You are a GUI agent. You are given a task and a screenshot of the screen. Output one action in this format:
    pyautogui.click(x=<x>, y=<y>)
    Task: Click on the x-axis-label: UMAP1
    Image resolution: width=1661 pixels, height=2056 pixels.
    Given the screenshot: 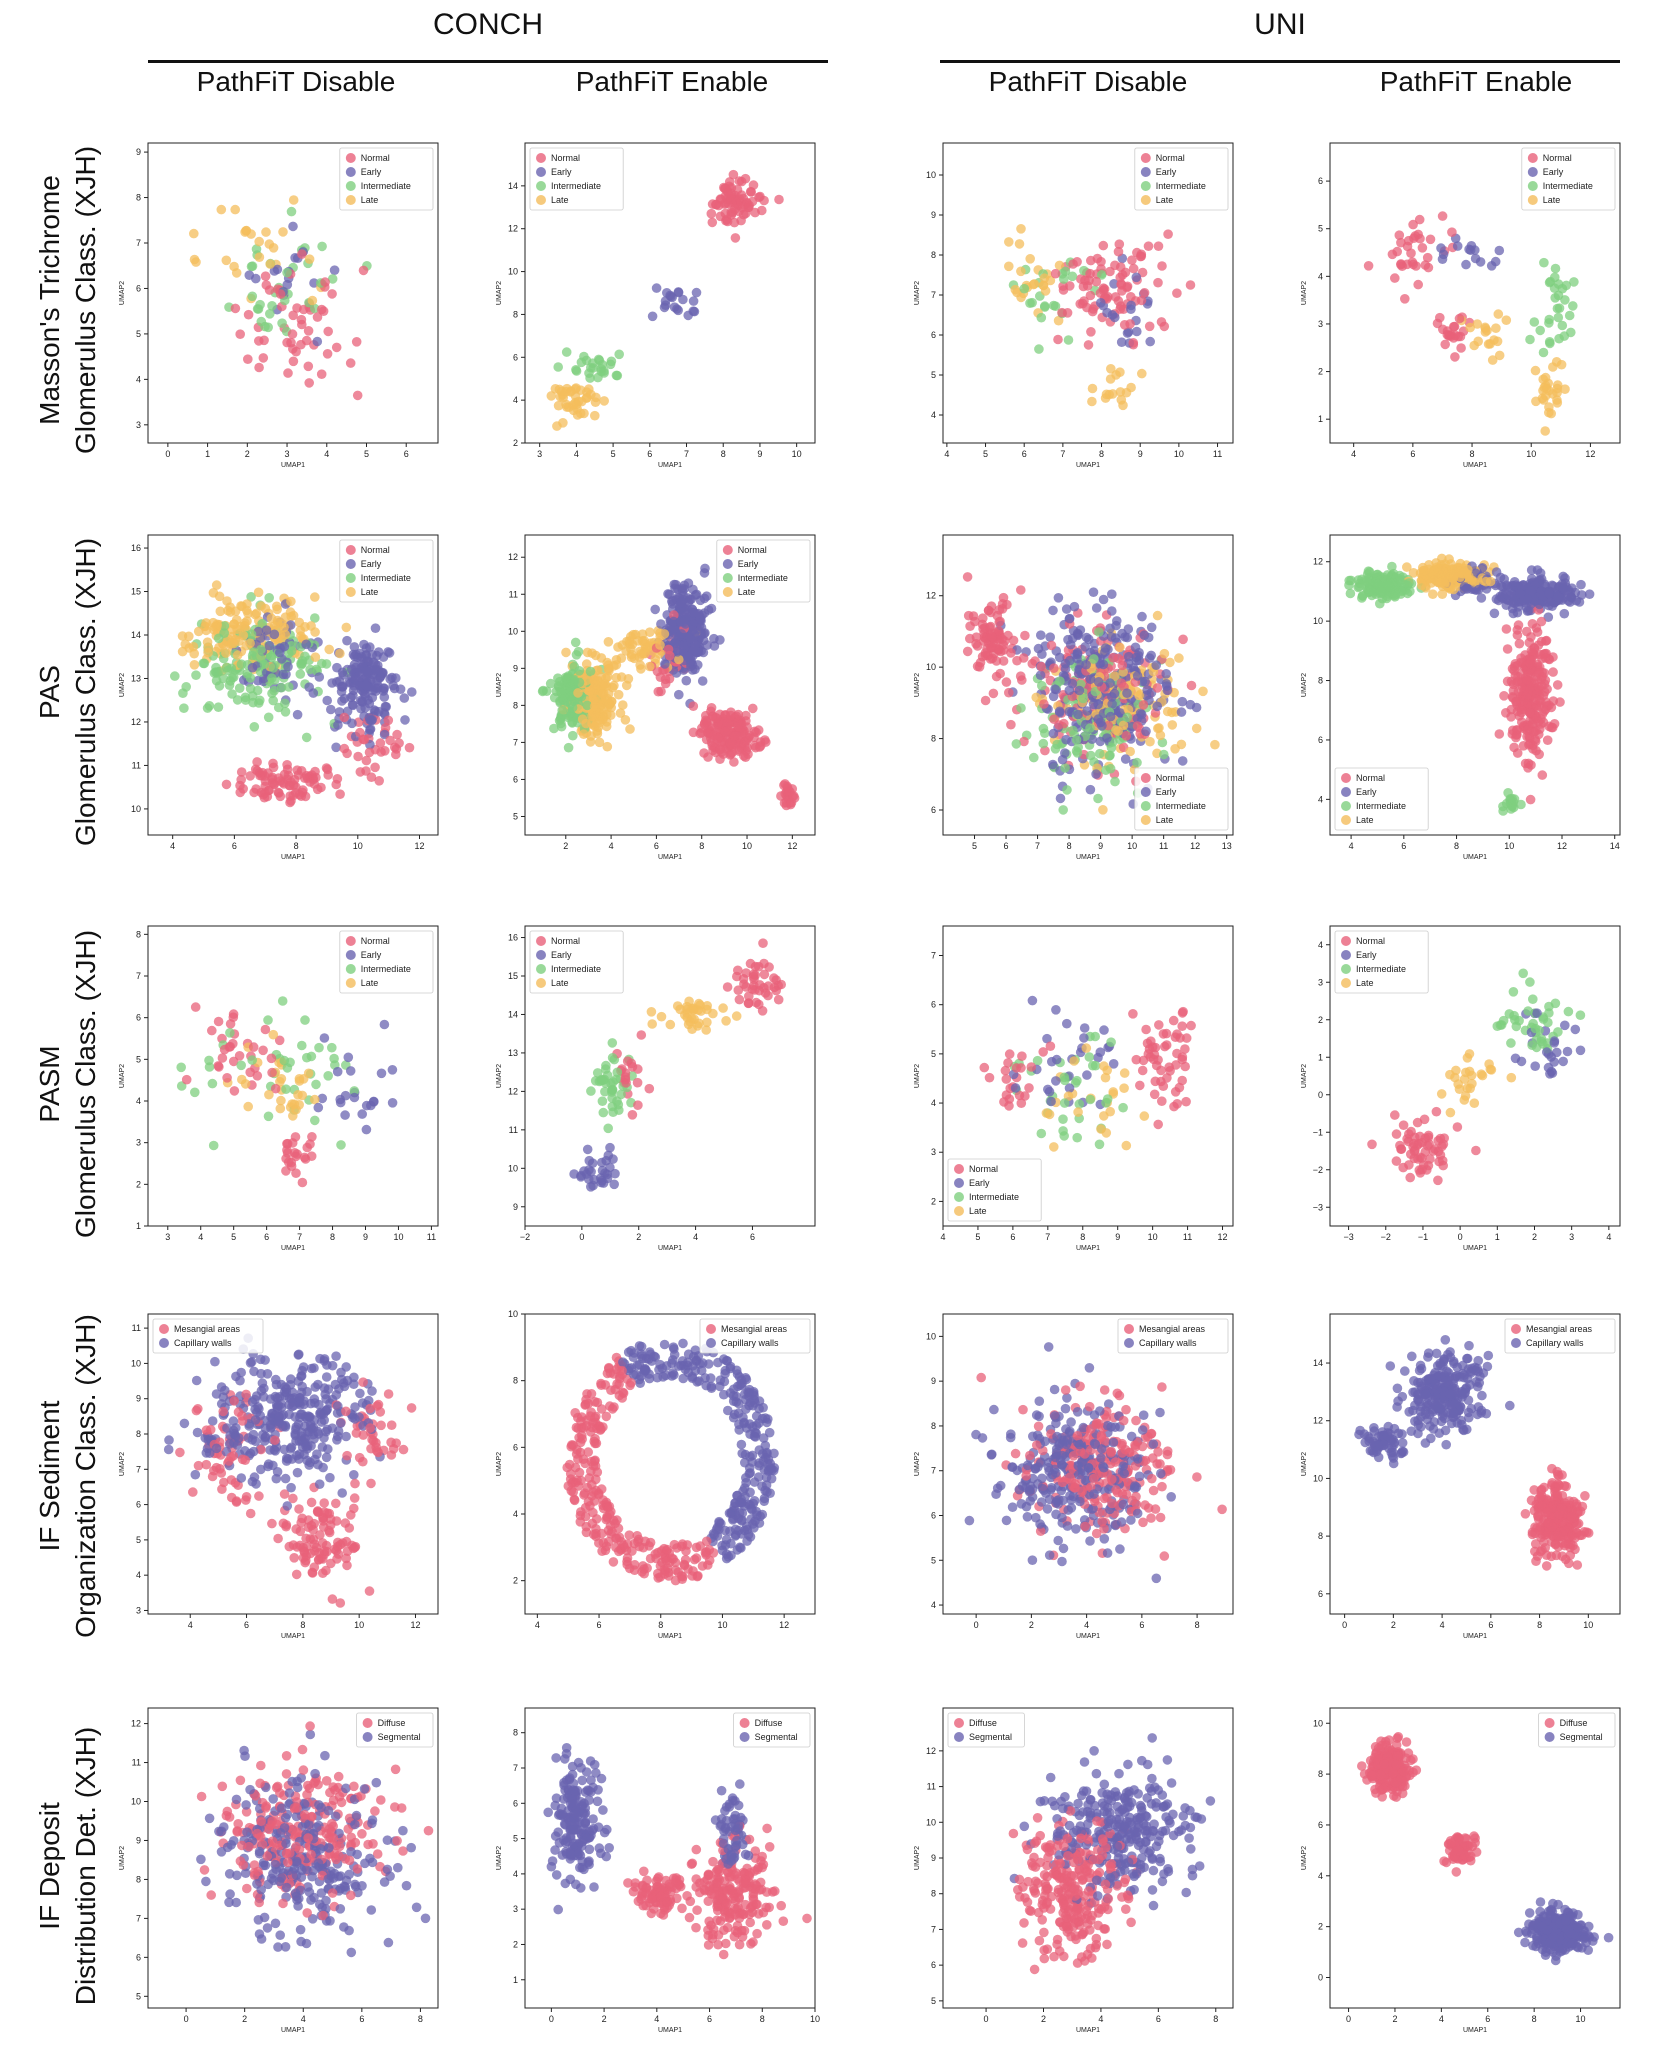 What is the action you would take?
    pyautogui.click(x=293, y=1248)
    